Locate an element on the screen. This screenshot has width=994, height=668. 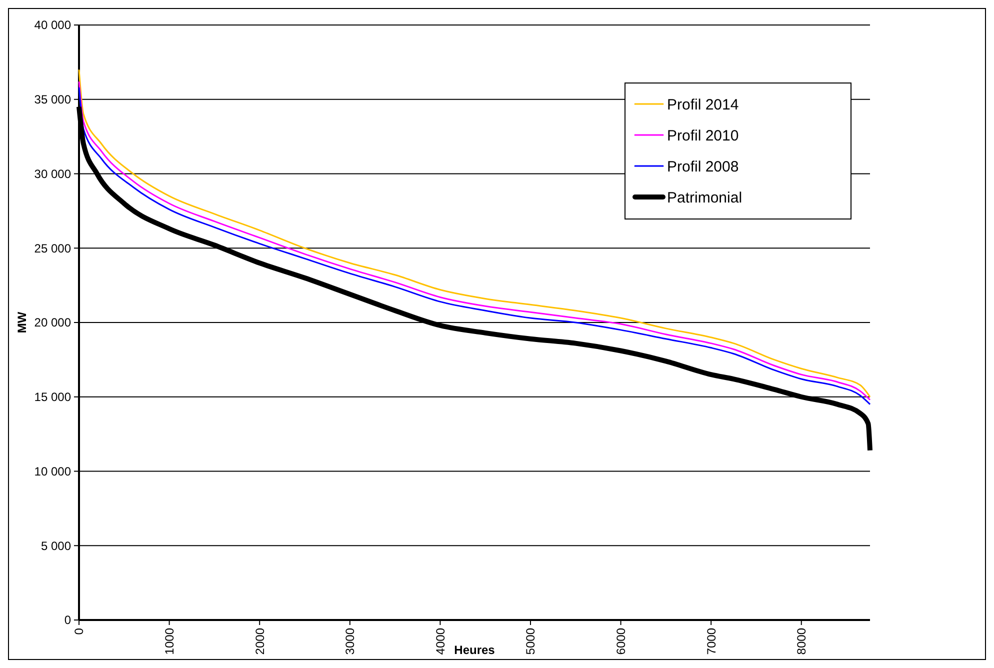
x-tick-label: 8000 is located at coordinates (801, 641).